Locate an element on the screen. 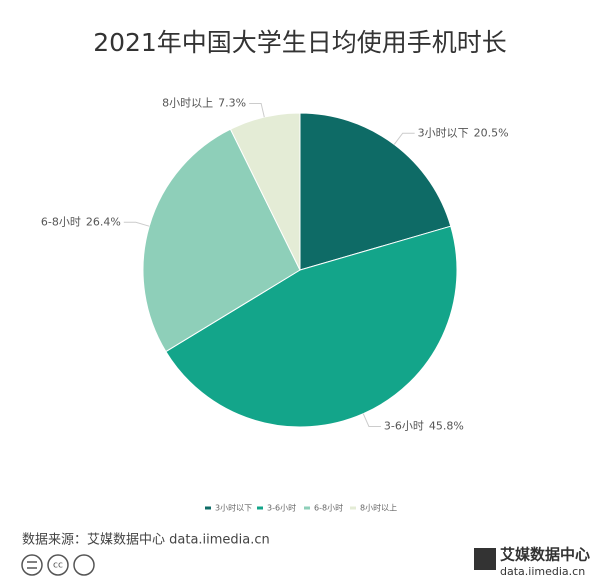 This screenshot has width=600, height=584. source-text: 数据来源：艾媒数据中心 data.iimedia.cn is located at coordinates (146, 540).